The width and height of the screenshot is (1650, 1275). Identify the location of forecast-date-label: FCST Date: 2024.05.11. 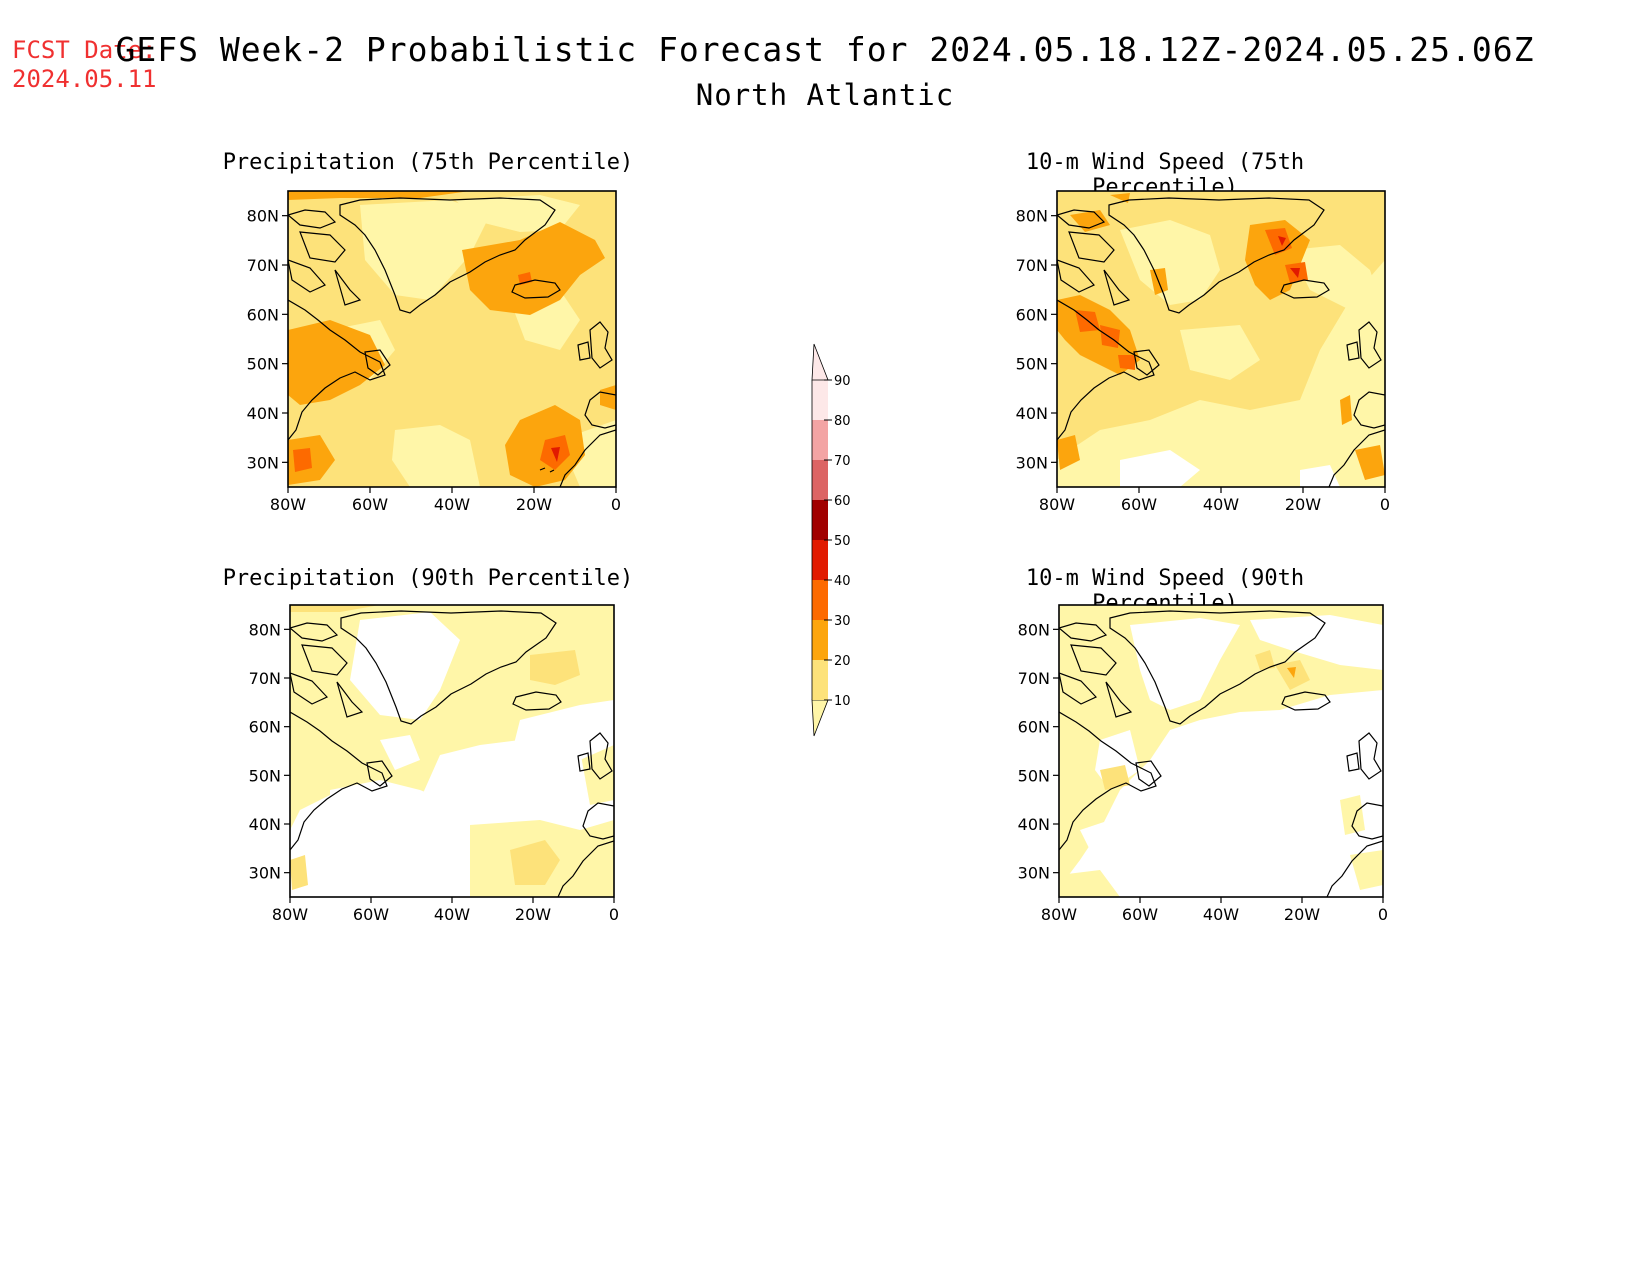
(84, 65).